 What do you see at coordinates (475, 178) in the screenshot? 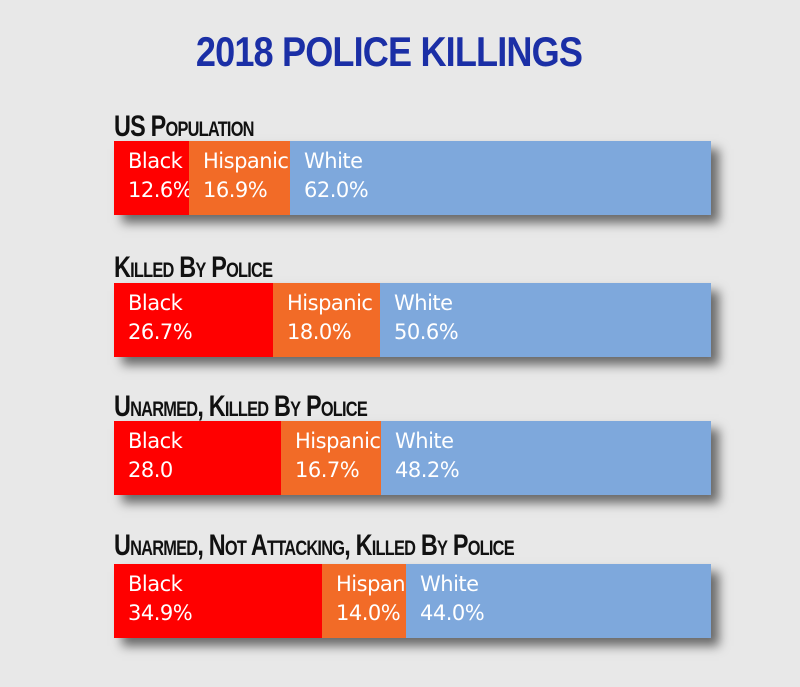
I see `bar-segment-white: White 62.0%` at bounding box center [475, 178].